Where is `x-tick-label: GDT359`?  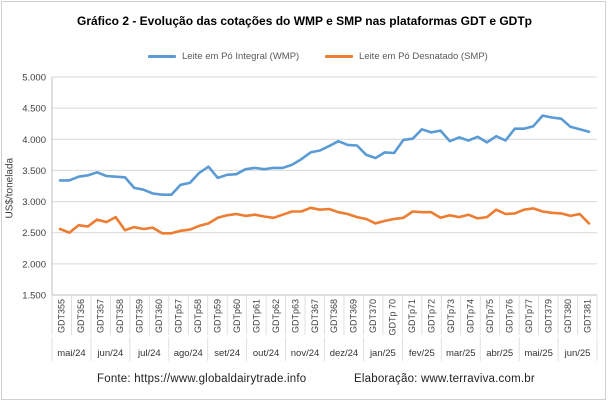 x-tick-label: GDT359 is located at coordinates (140, 316).